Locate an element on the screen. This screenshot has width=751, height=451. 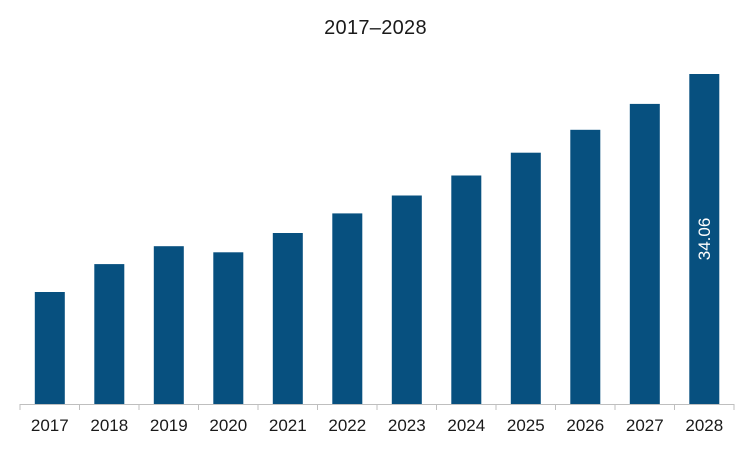
x-tick-label-2017: 2017 is located at coordinates (50, 425).